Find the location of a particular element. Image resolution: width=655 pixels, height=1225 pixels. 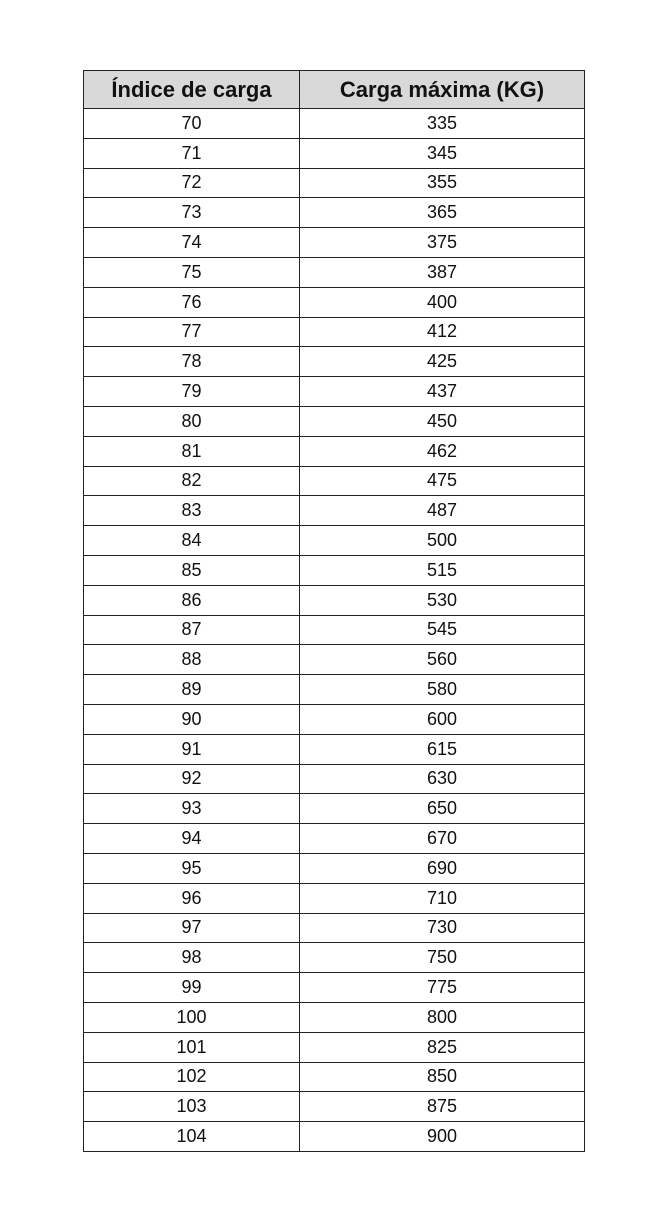

table-row: 80 450 is located at coordinates (334, 421).